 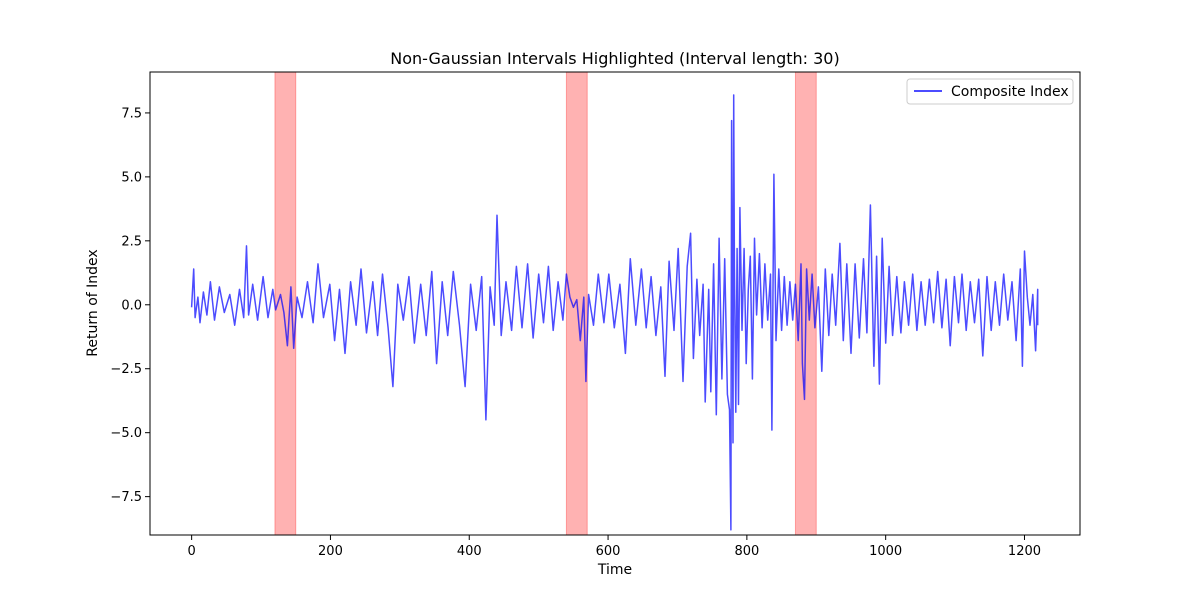 What do you see at coordinates (131, 241) in the screenshot?
I see `y-tick-label: 2.5` at bounding box center [131, 241].